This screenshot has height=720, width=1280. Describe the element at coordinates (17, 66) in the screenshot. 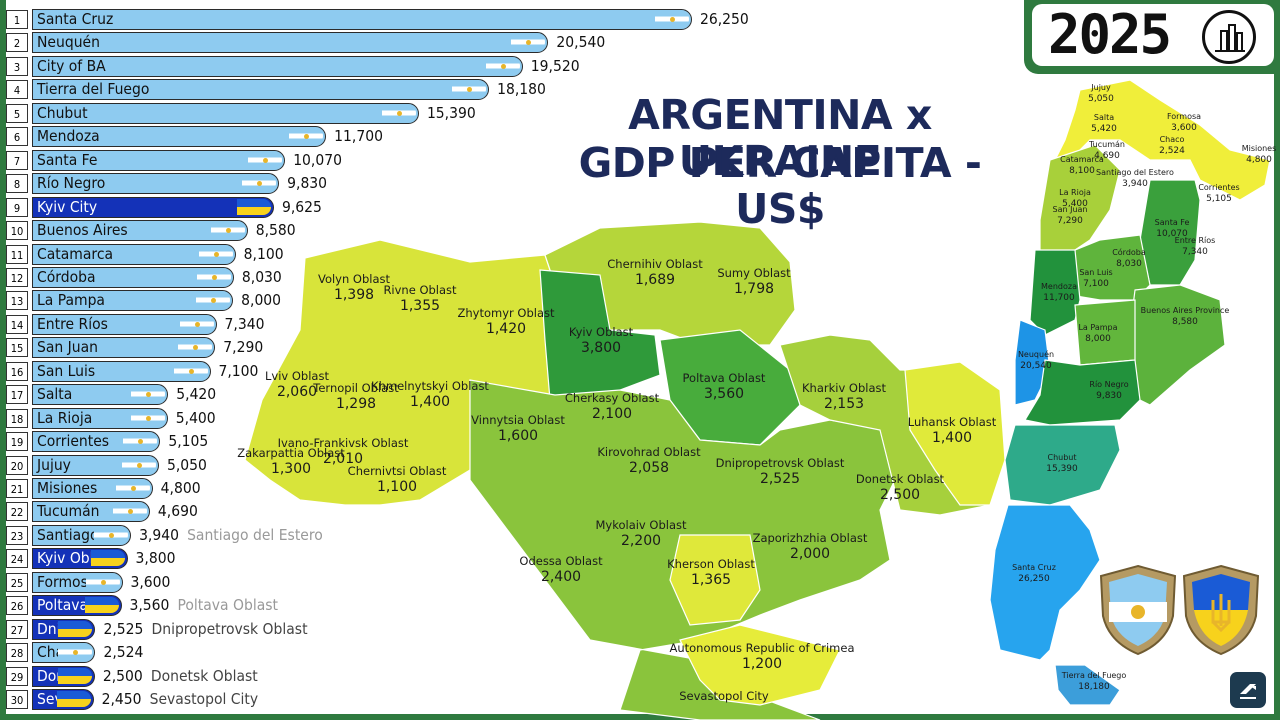

I see `rank-label: 3` at that location.